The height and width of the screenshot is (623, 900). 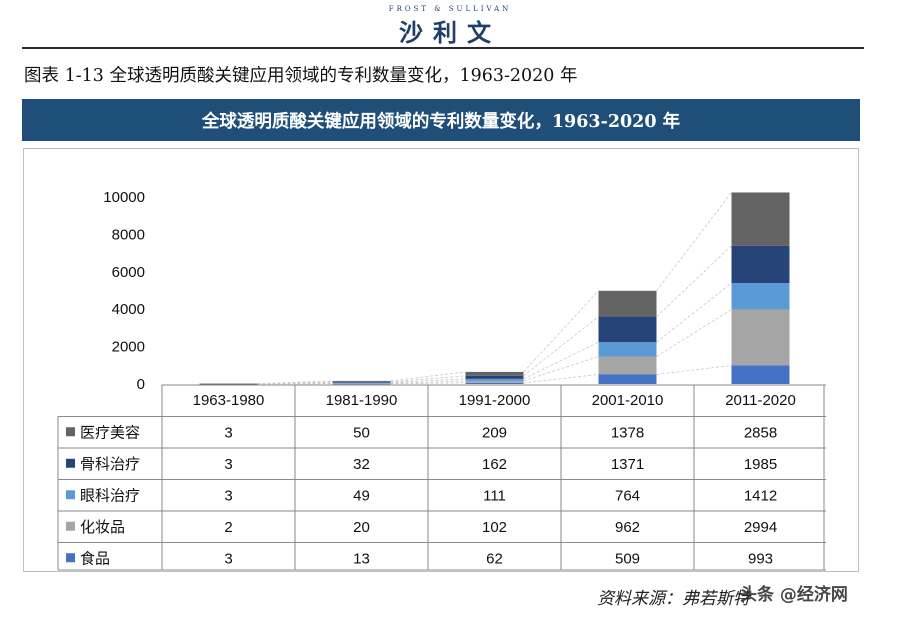 I want to click on y-tick-label: 8000, so click(x=128, y=234).